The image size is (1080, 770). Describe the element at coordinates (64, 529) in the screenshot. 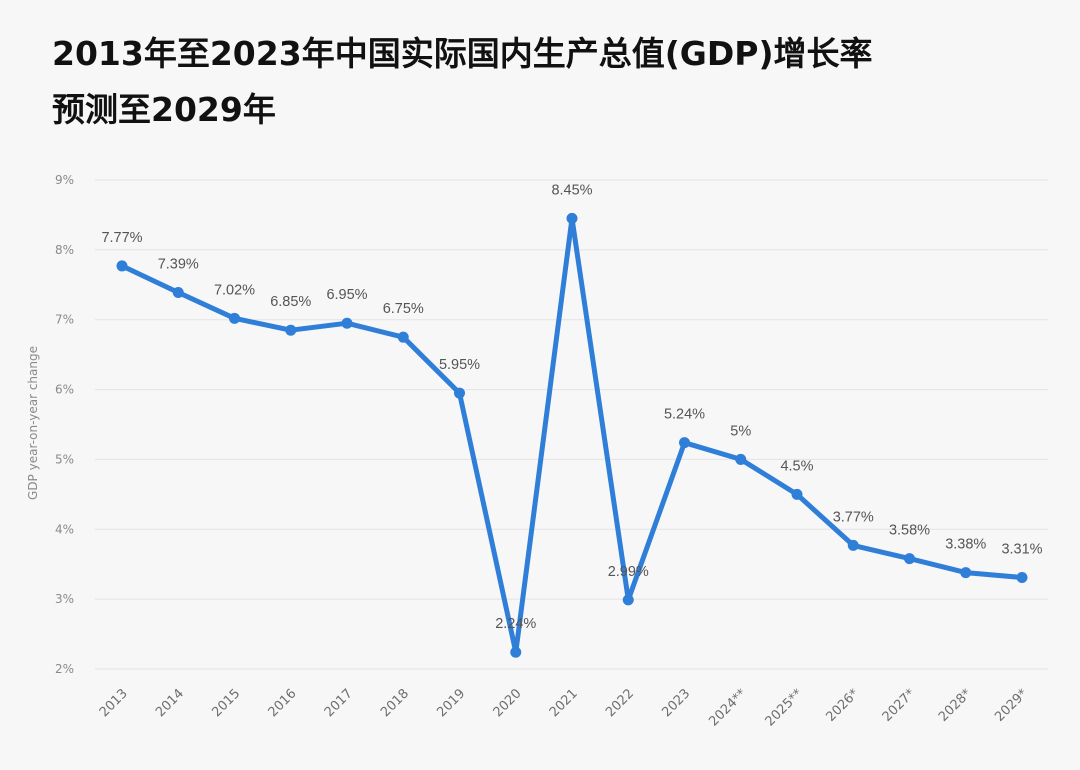

I see `y-tick-label: 4%` at that location.